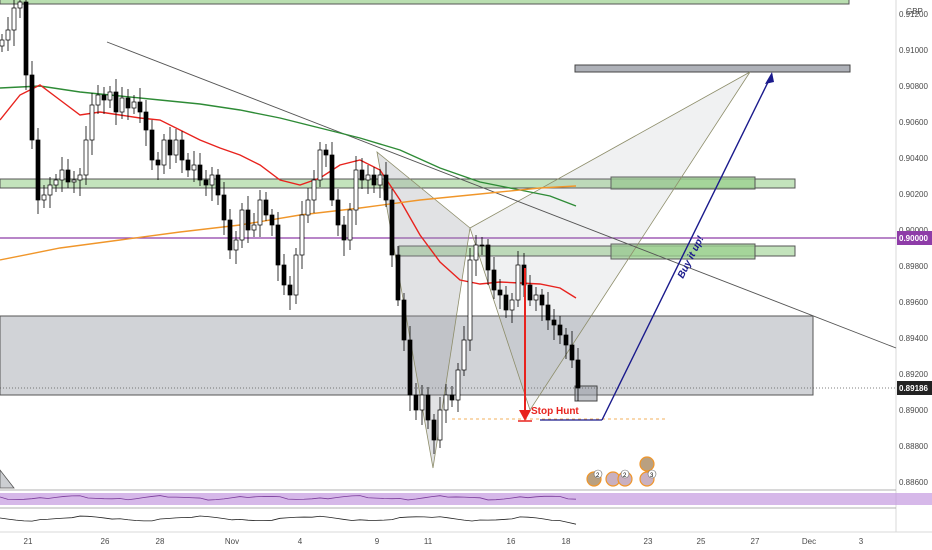 The image size is (932, 550). Describe the element at coordinates (683, 251) in the screenshot. I see `green-zone-0899-target` at that location.